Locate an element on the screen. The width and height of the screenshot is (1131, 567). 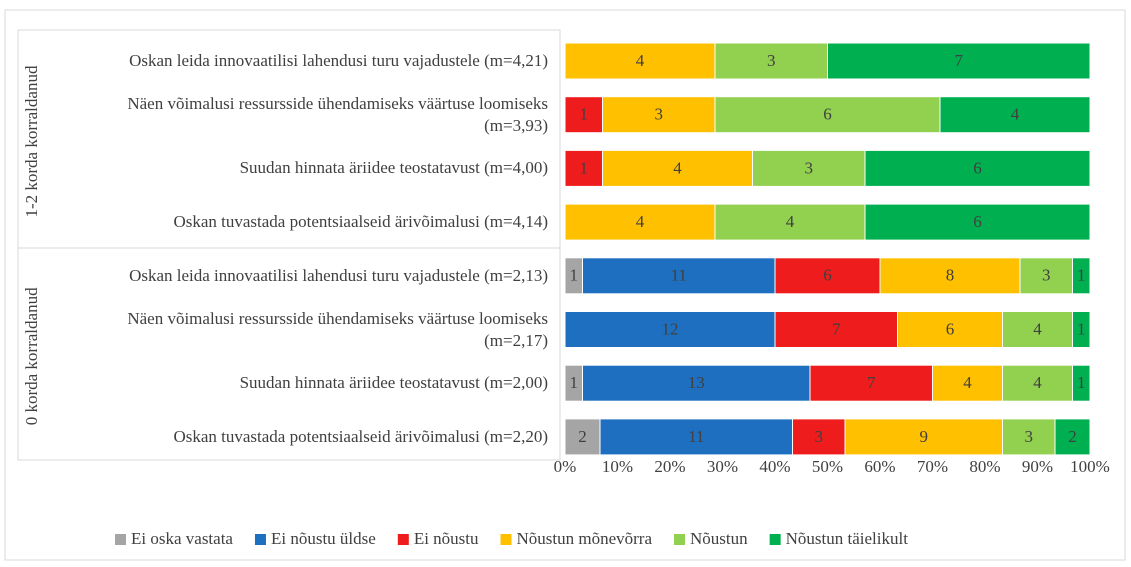
legend-label: Ei nõustu is located at coordinates (446, 538).